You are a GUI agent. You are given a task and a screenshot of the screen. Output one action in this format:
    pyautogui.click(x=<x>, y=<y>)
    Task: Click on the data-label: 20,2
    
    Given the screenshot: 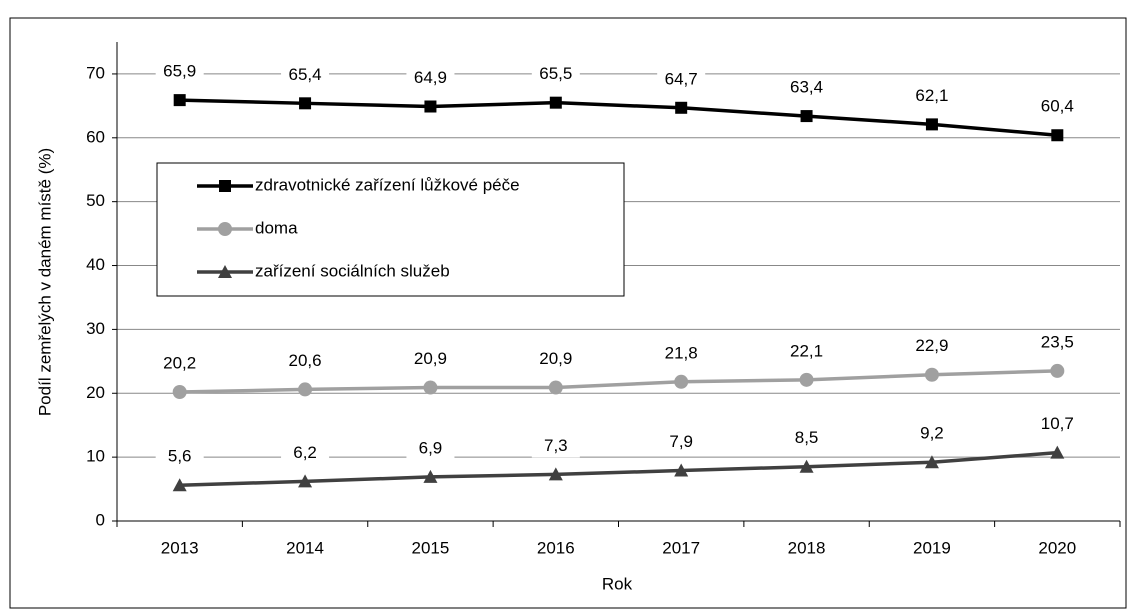 What is the action you would take?
    pyautogui.click(x=179, y=362)
    